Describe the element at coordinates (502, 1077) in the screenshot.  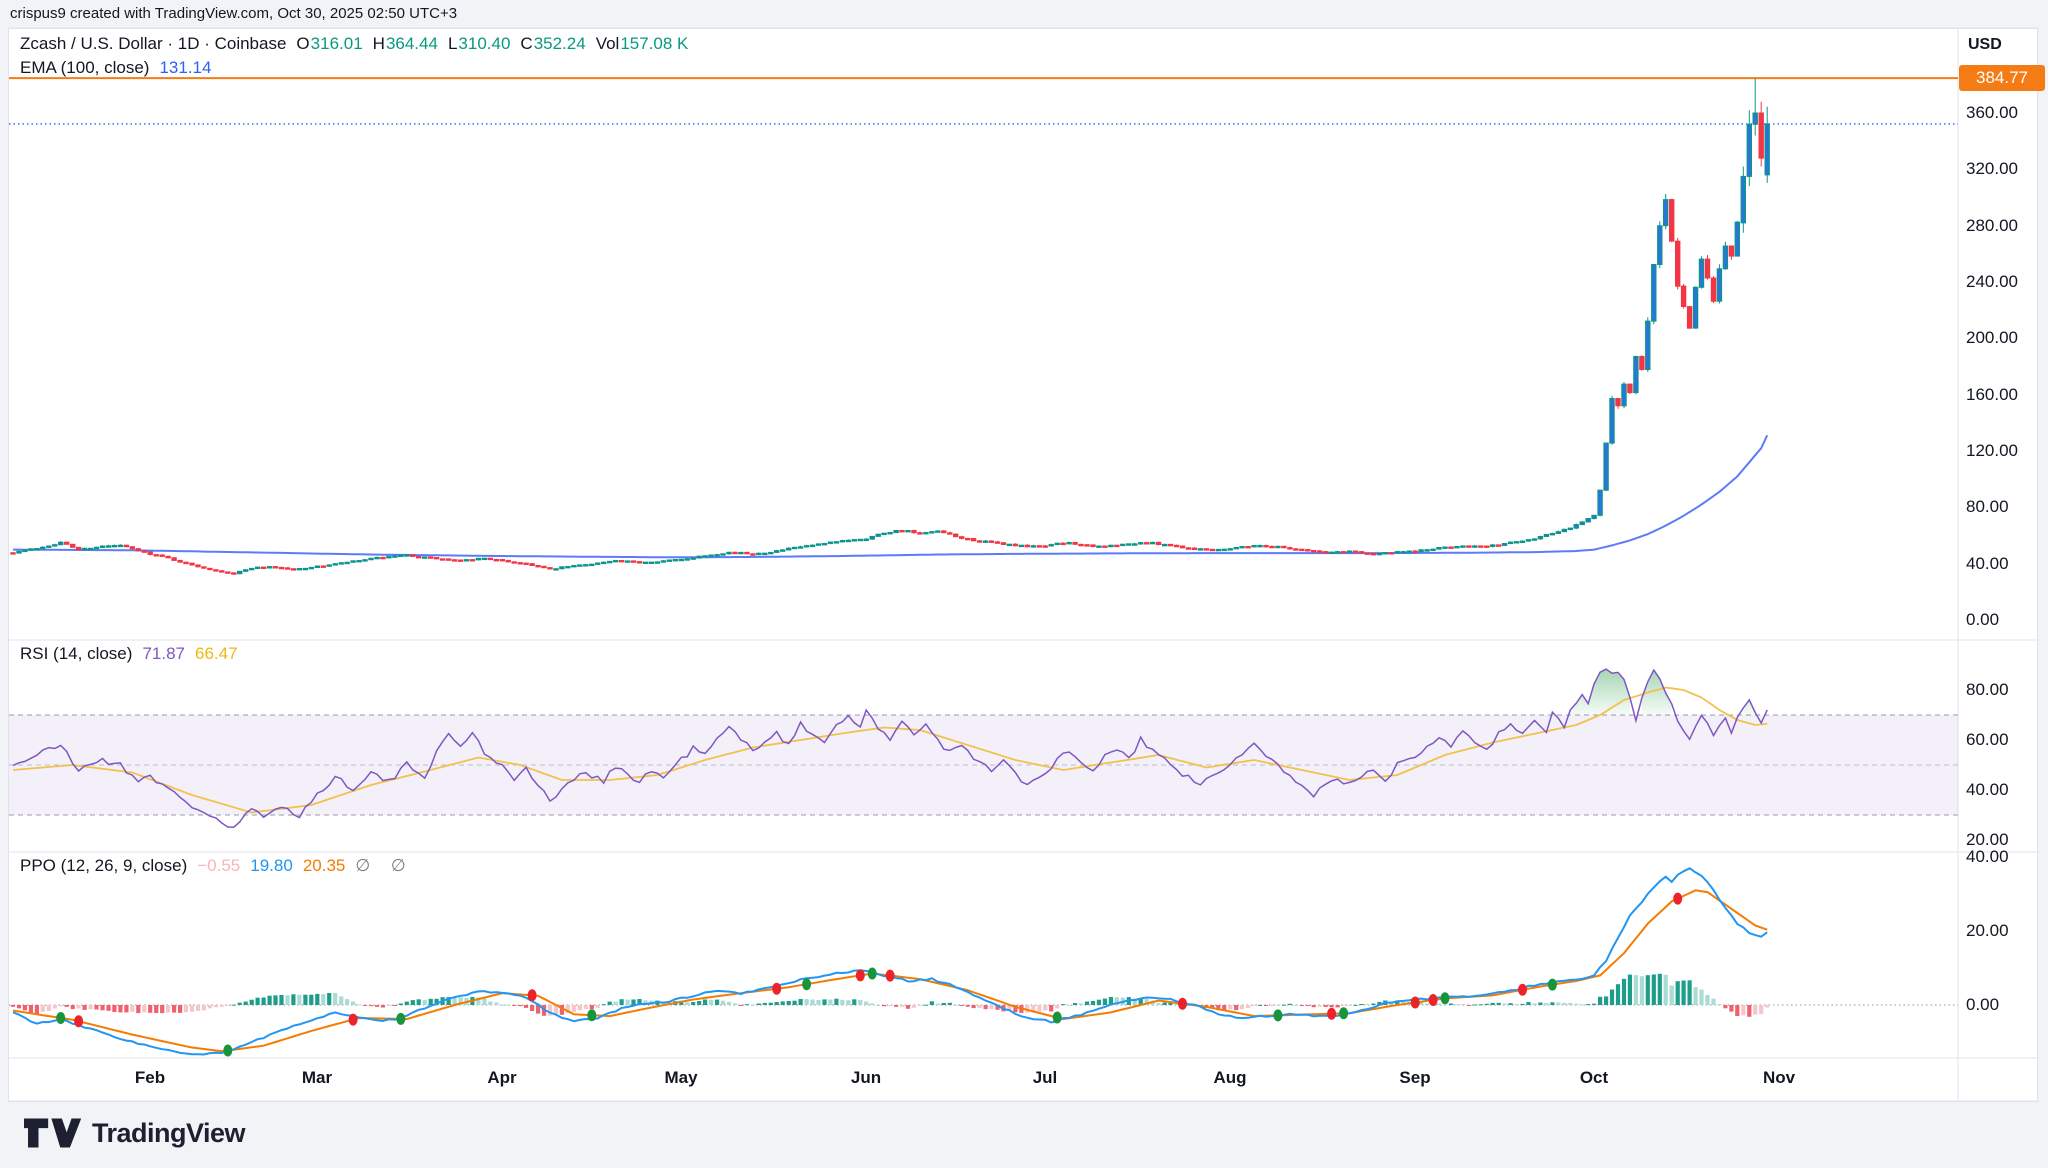
I see `month-label: Apr` at that location.